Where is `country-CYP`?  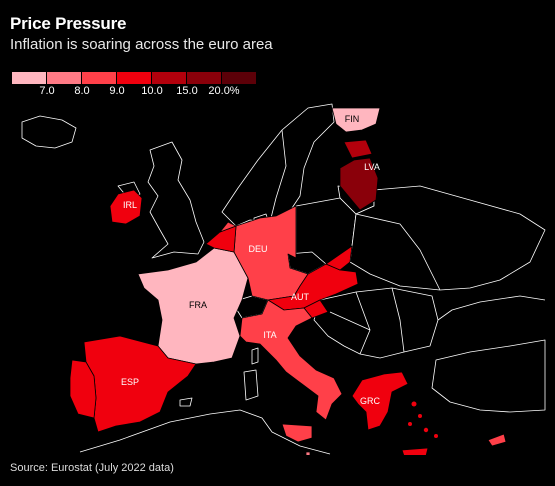
country-CYP is located at coordinates (497, 440).